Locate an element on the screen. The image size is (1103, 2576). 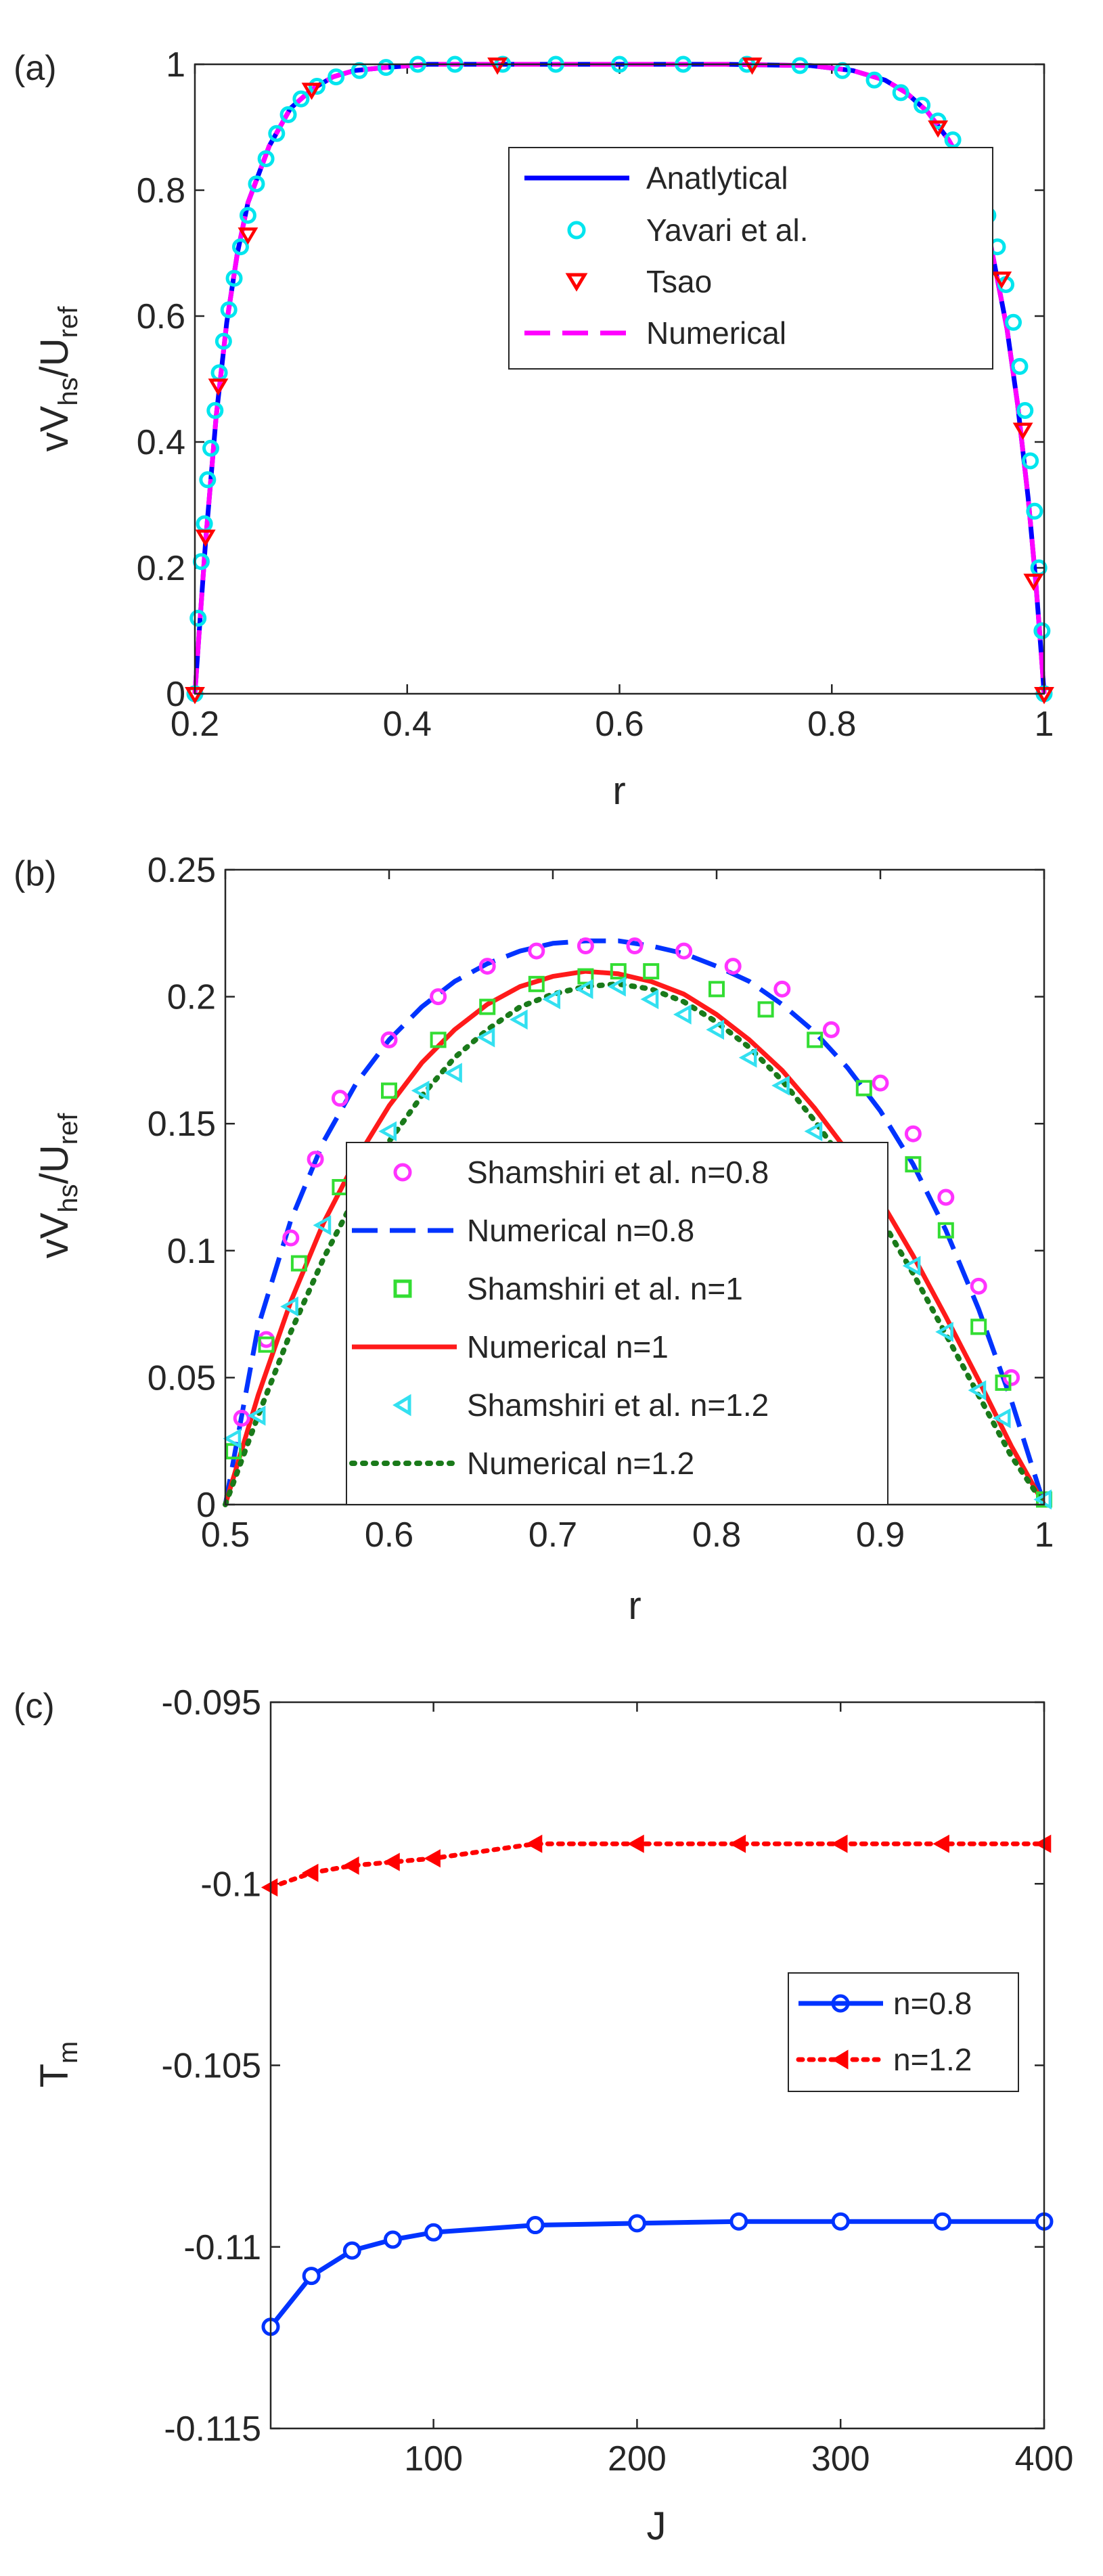
panel-c-ytick-label: -0.105 is located at coordinates (211, 2066).